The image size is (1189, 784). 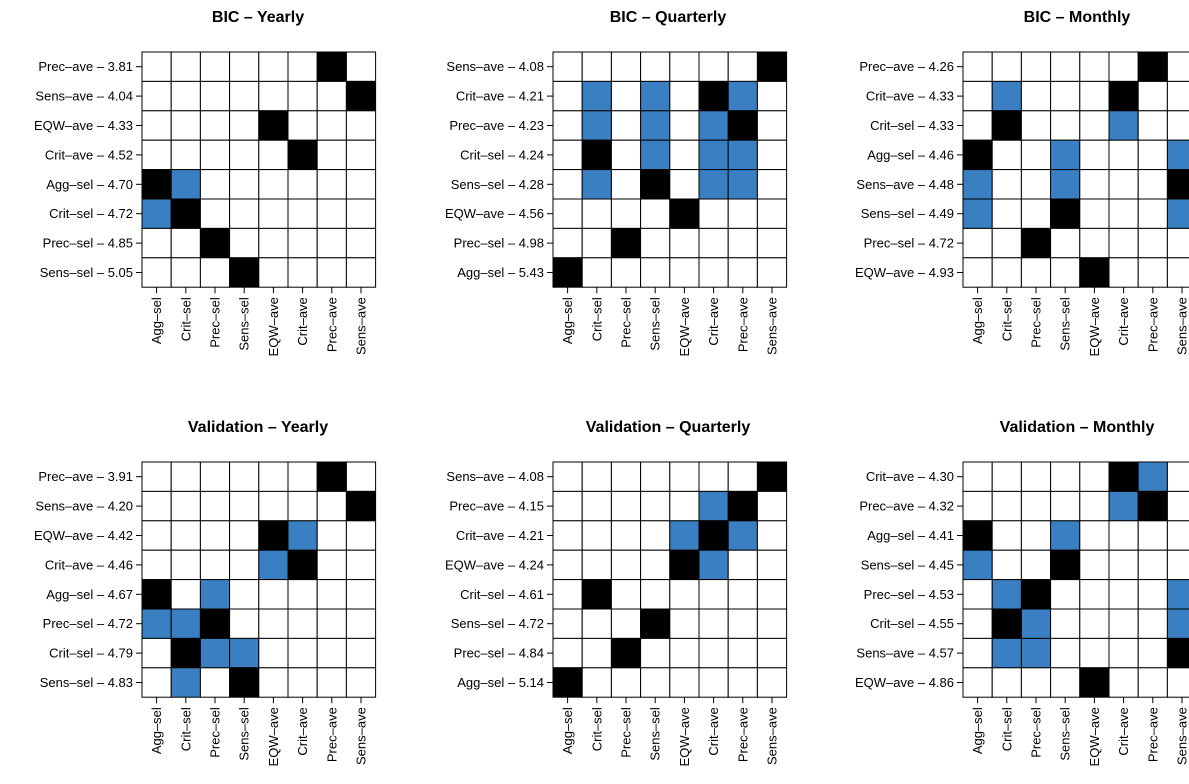 I want to click on column-label: Agg–sel, so click(x=977, y=730).